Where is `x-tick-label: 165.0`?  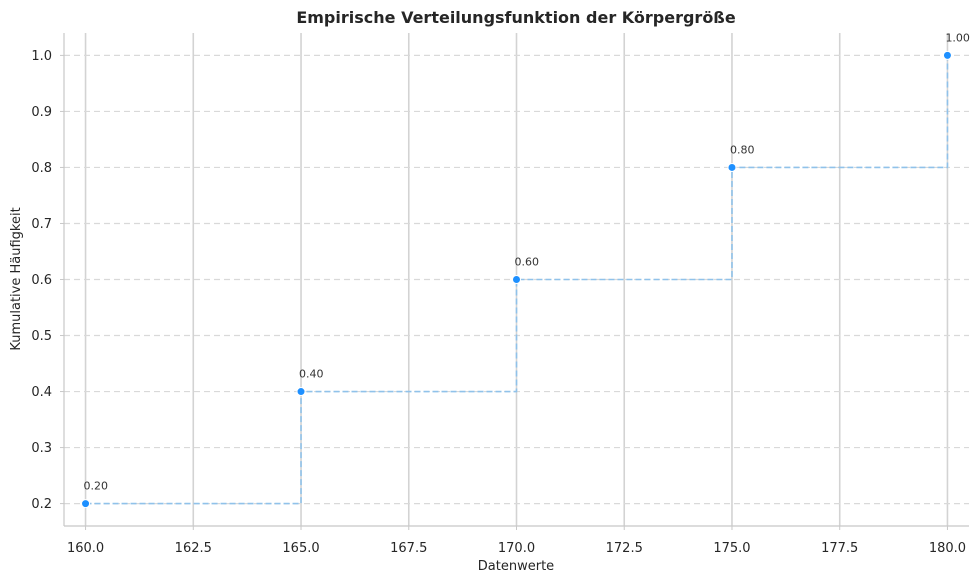 x-tick-label: 165.0 is located at coordinates (300, 548).